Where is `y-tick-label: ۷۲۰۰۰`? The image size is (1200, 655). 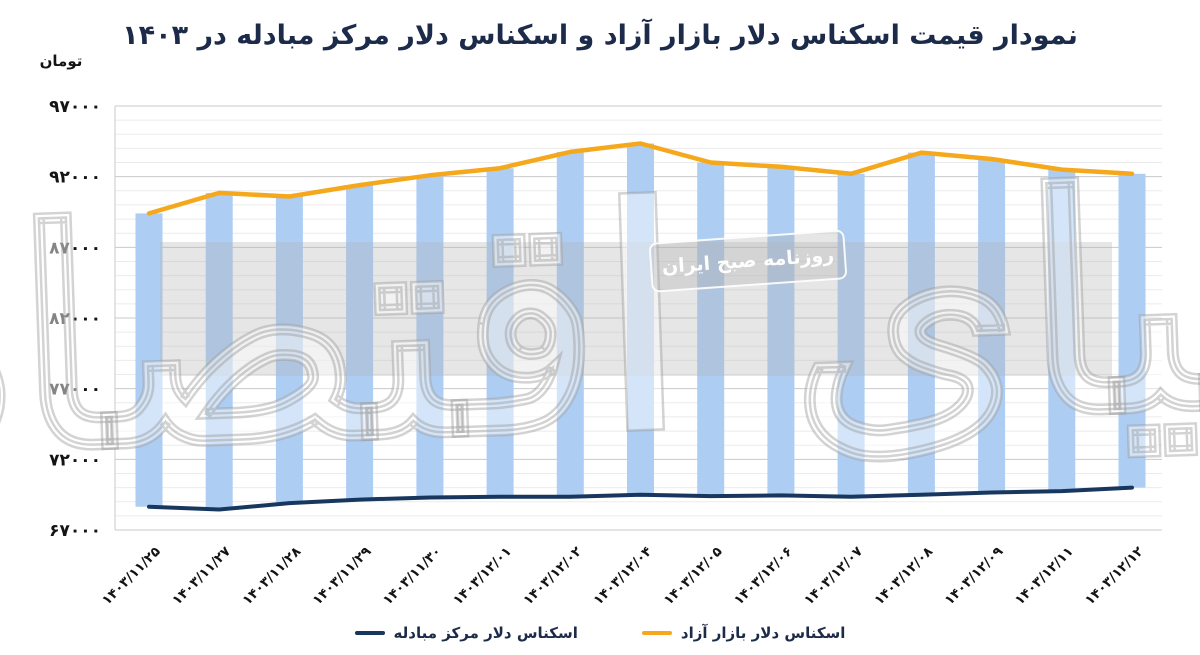 y-tick-label: ۷۲۰۰۰ is located at coordinates (75, 460).